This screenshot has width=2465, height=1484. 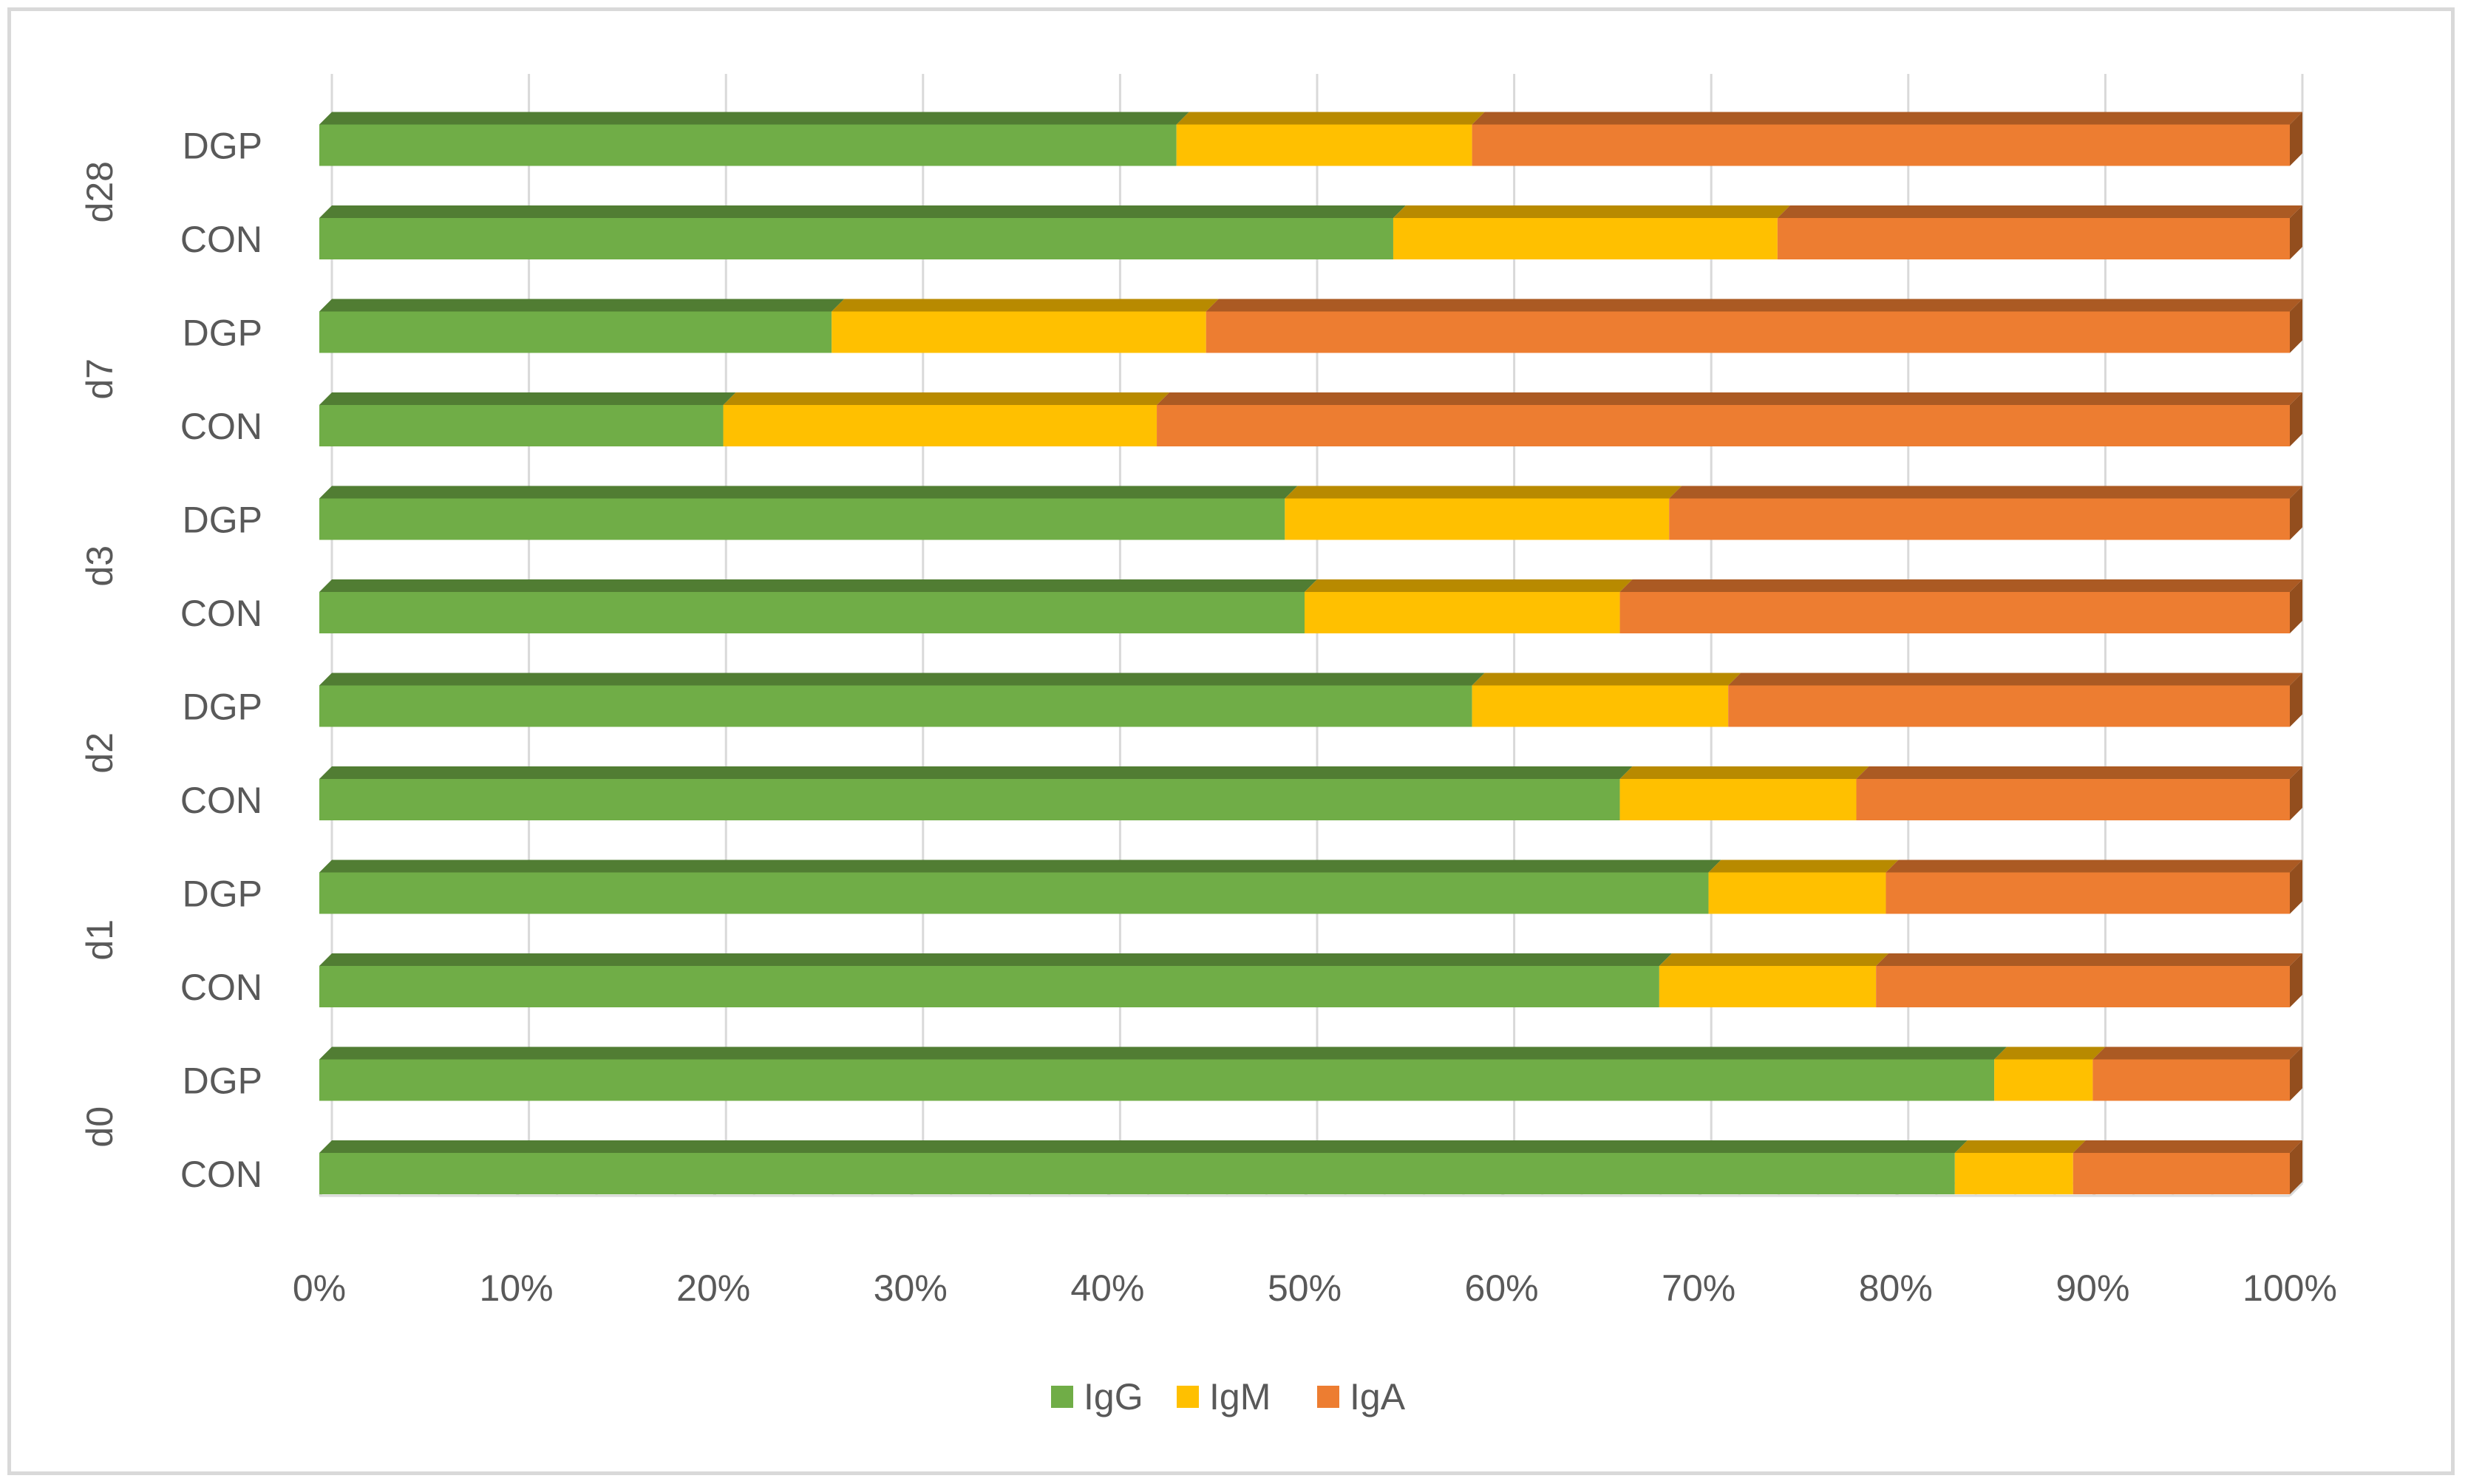 What do you see at coordinates (99, 1127) in the screenshot?
I see `group-label: d0` at bounding box center [99, 1127].